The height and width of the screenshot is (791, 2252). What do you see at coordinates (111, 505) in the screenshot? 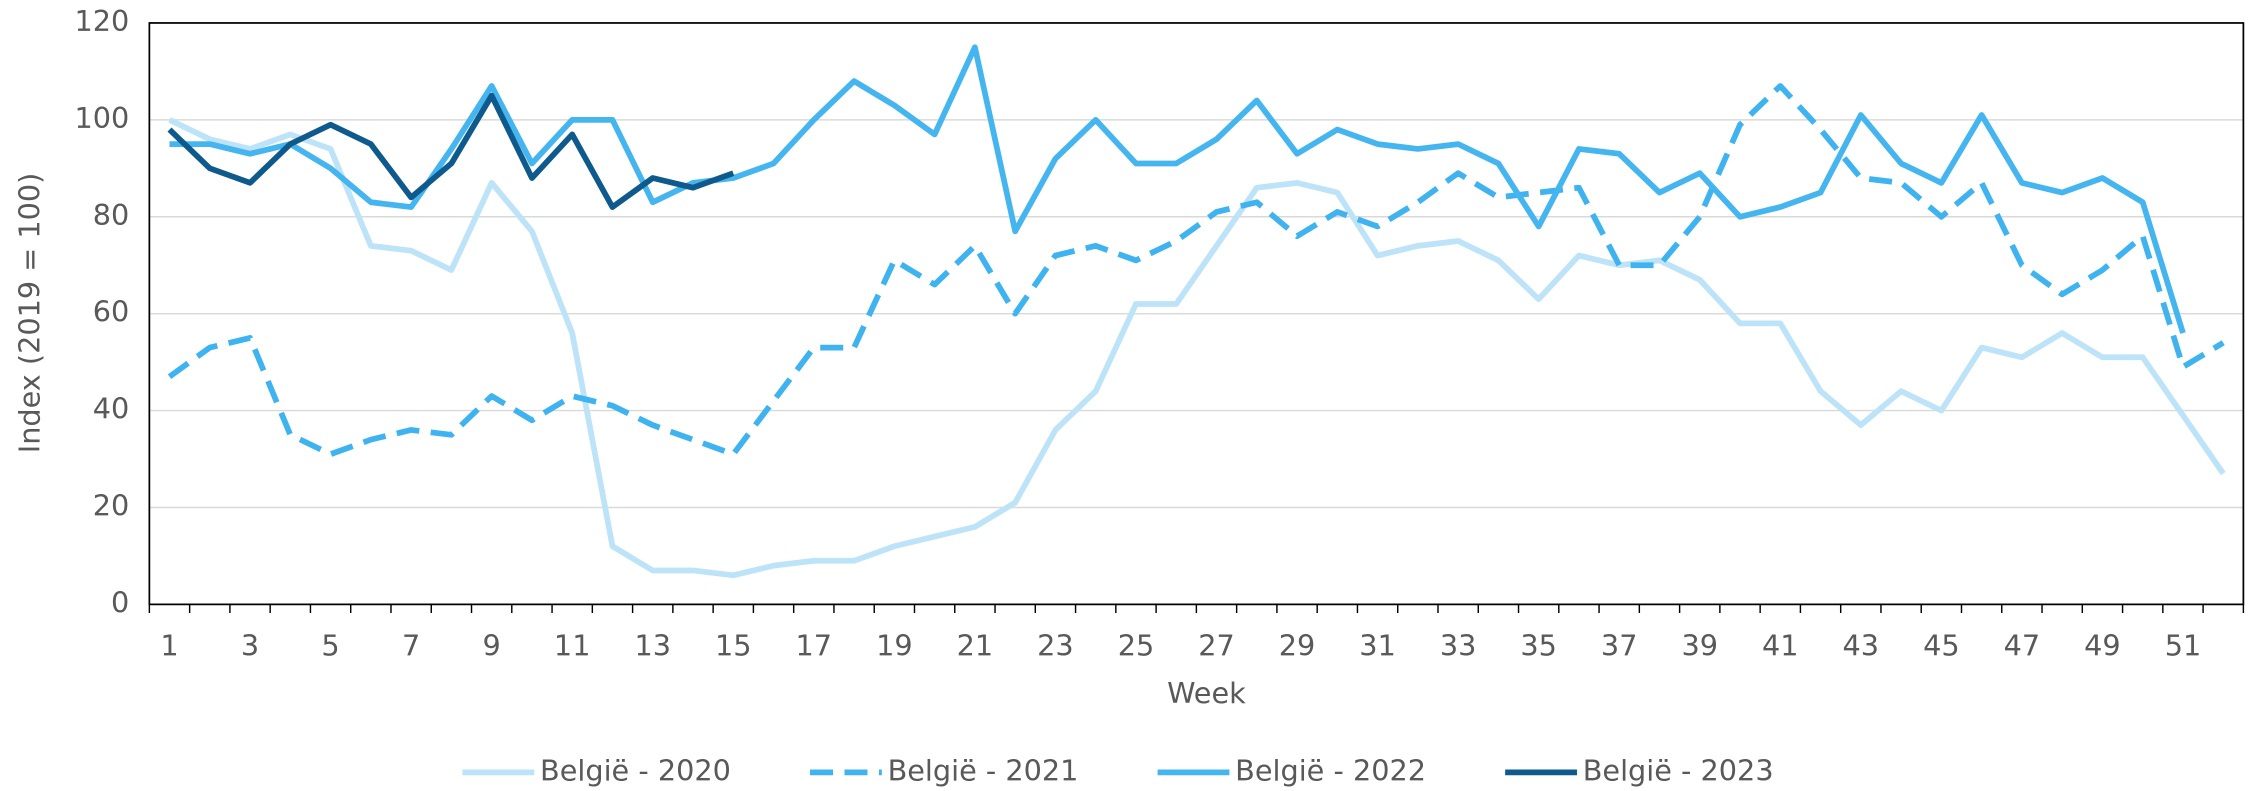
I see `y-tick-label: 20` at bounding box center [111, 505].